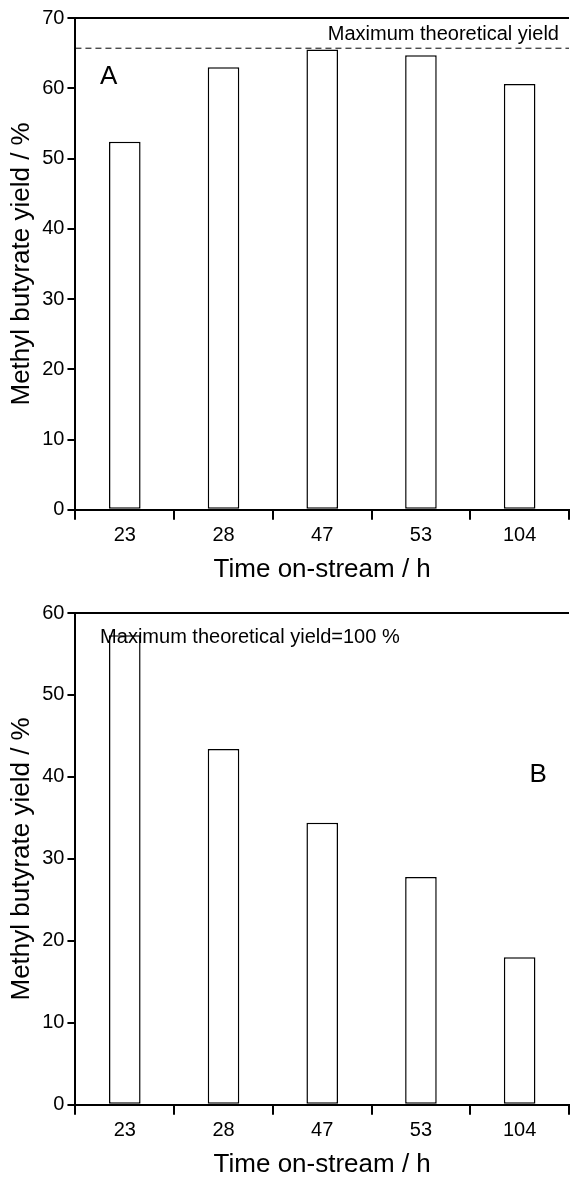  Describe the element at coordinates (250, 636) in the screenshot. I see `annotation: Maximum theoretical yield=100 %` at that location.